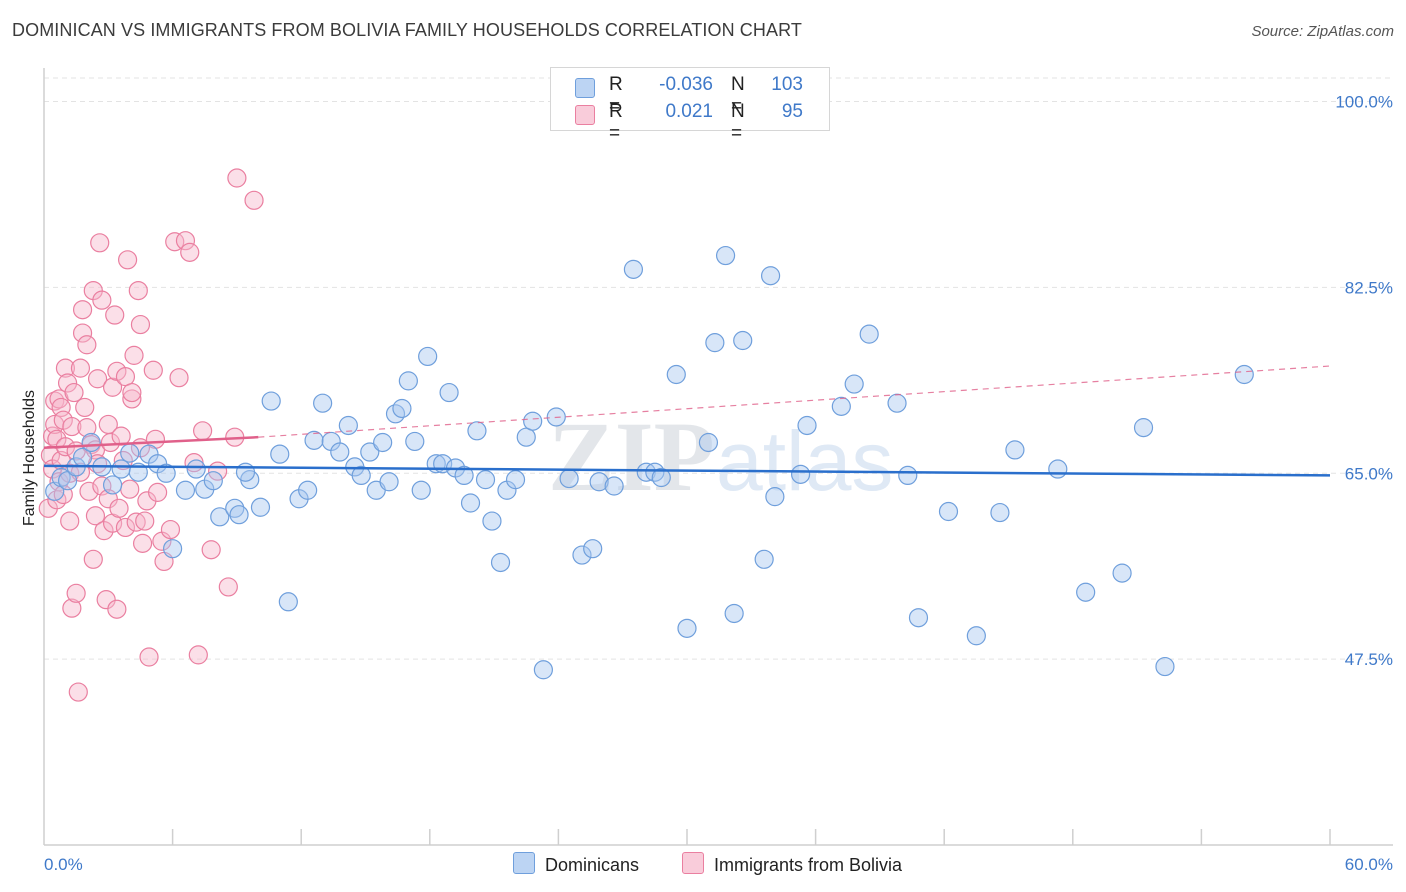 The width and height of the screenshot is (1406, 892). Describe the element at coordinates (1322, 31) in the screenshot. I see `chart-source: Source: ZipAtlas.com` at that location.